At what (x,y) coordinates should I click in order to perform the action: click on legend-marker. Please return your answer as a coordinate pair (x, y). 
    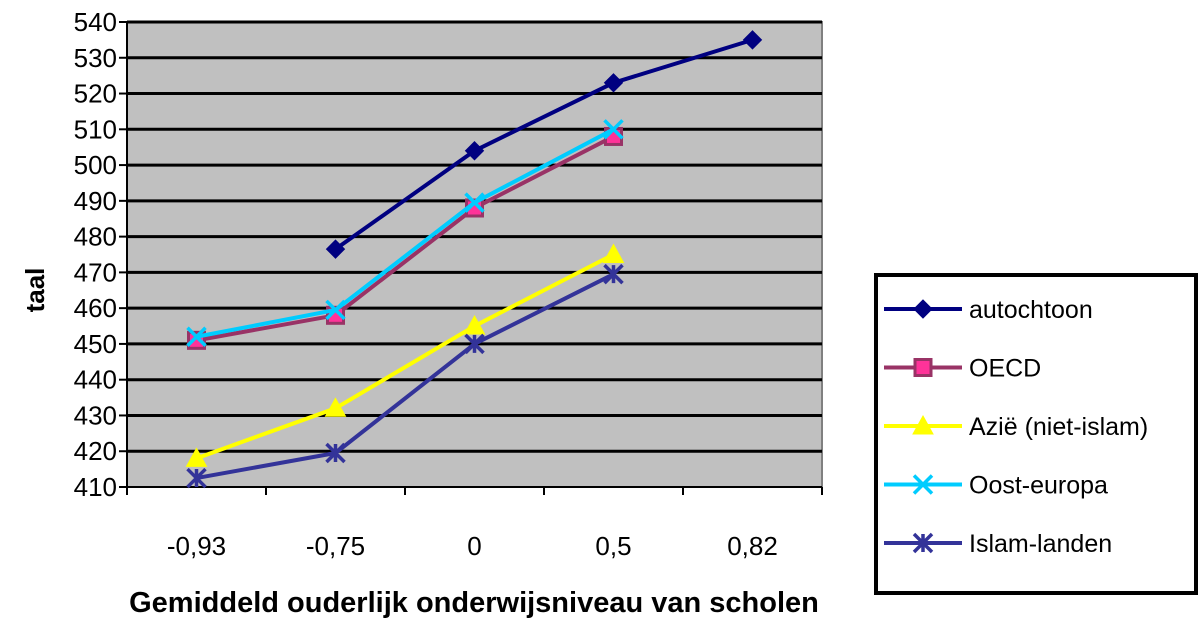
    Looking at the image, I should click on (923, 368).